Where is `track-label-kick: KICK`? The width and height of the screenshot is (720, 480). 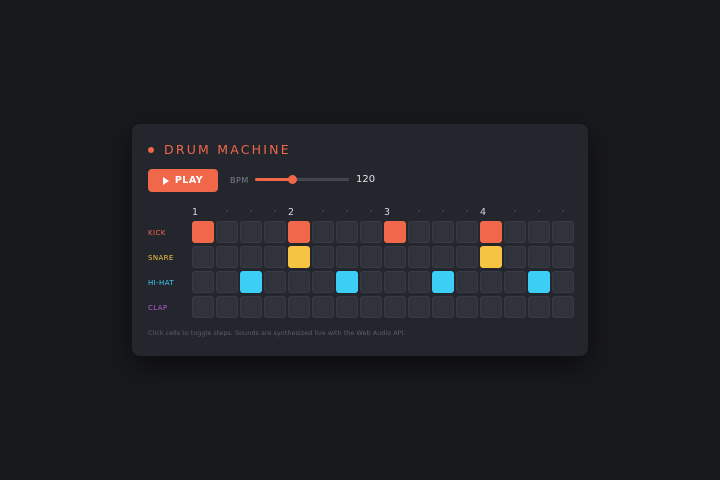 track-label-kick: KICK is located at coordinates (157, 233).